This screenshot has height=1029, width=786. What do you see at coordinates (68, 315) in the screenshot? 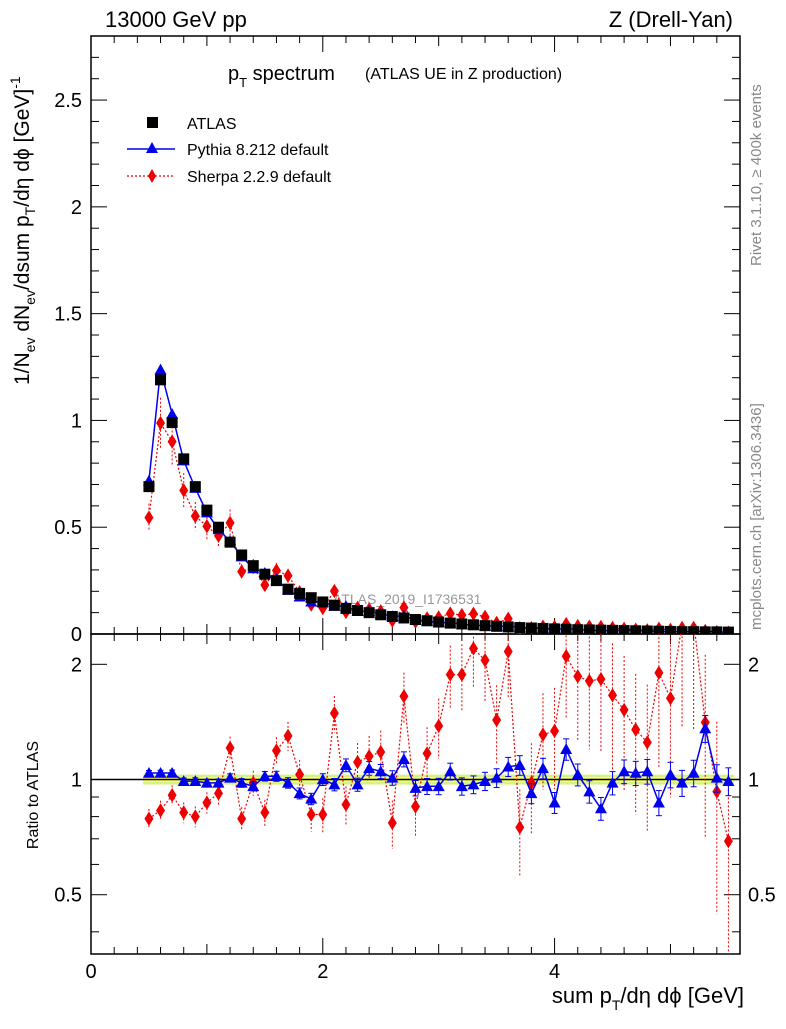
I see `y-tick-label: 1.5` at bounding box center [68, 315].